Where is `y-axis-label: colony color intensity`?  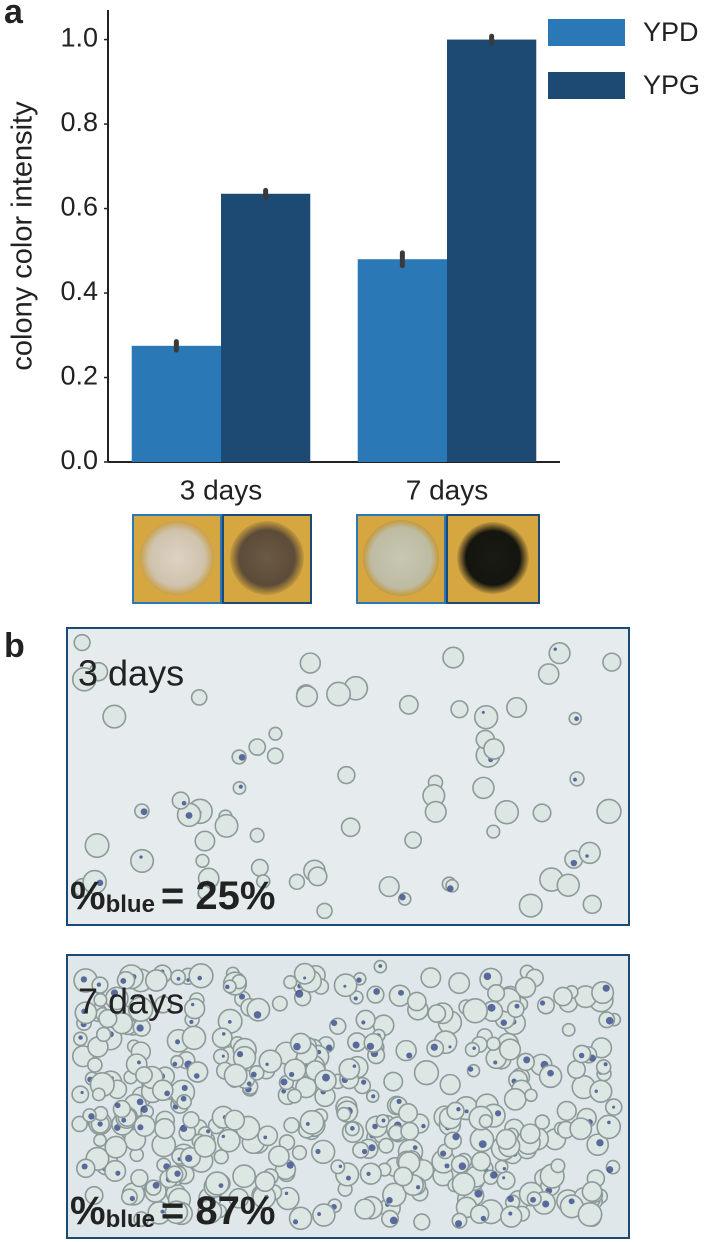
y-axis-label: colony color intensity is located at coordinates (23, 236).